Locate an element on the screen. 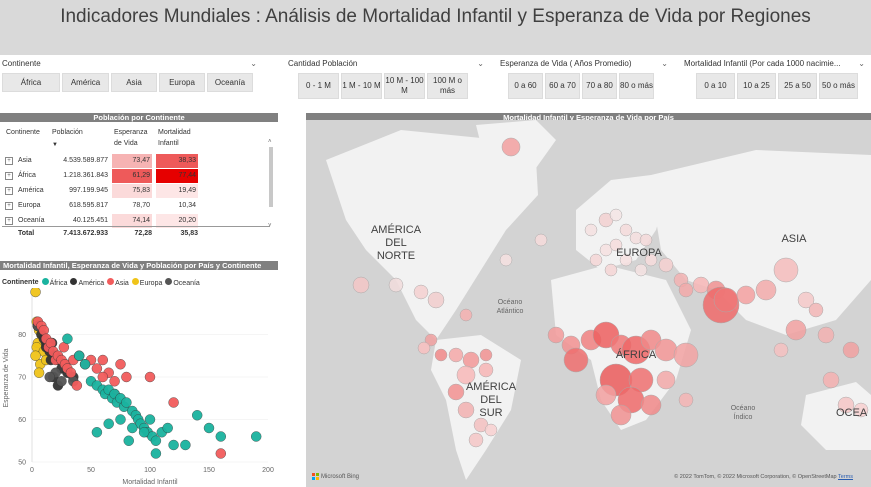 This screenshot has width=871, height=487. slicer-option-oceania: Oceanía is located at coordinates (230, 82).